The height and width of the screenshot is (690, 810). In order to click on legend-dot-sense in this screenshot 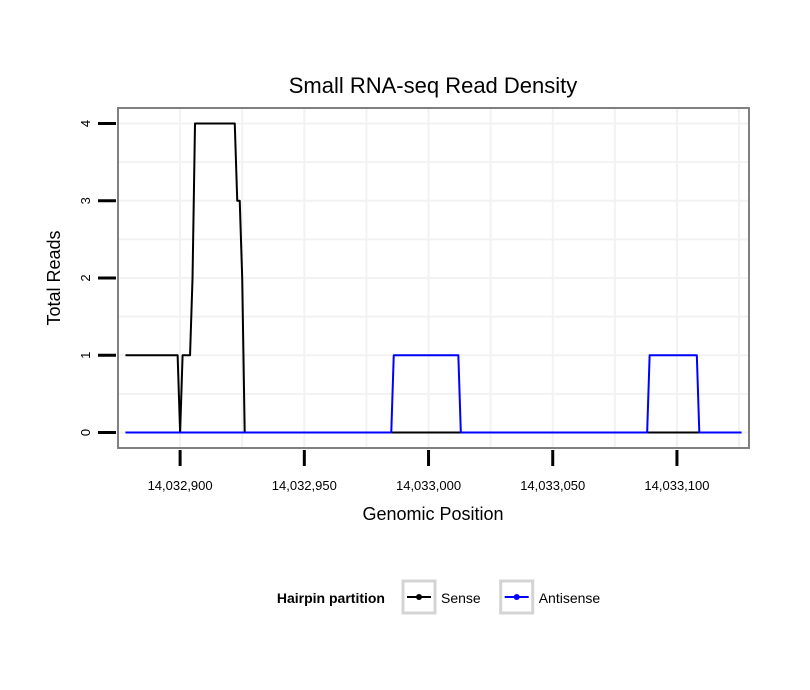, I will do `click(419, 597)`.